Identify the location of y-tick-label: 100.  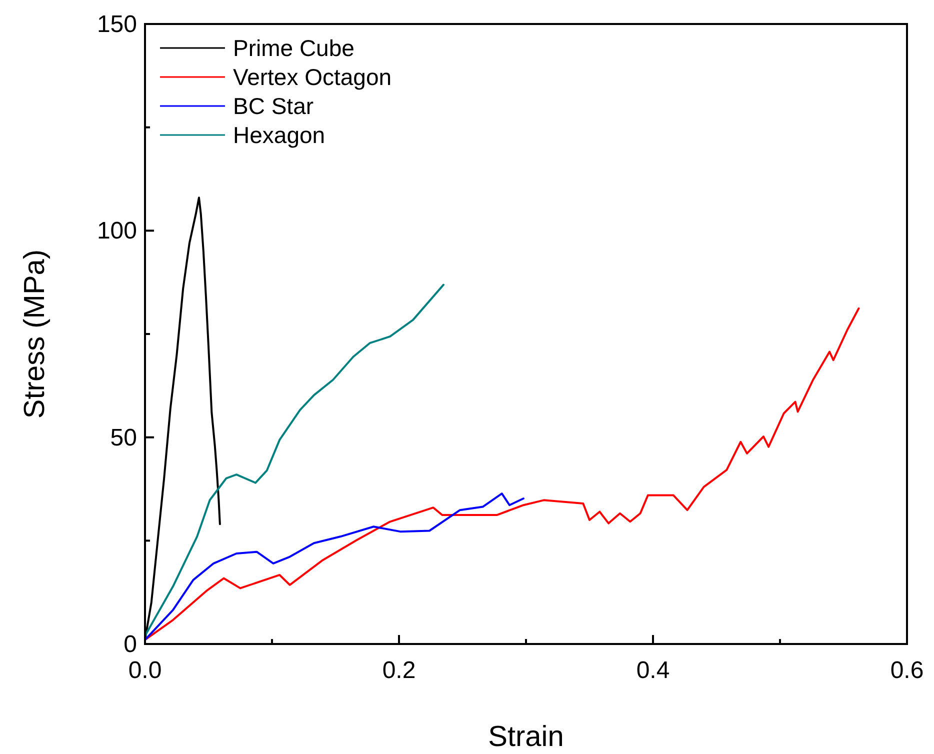
(116, 231).